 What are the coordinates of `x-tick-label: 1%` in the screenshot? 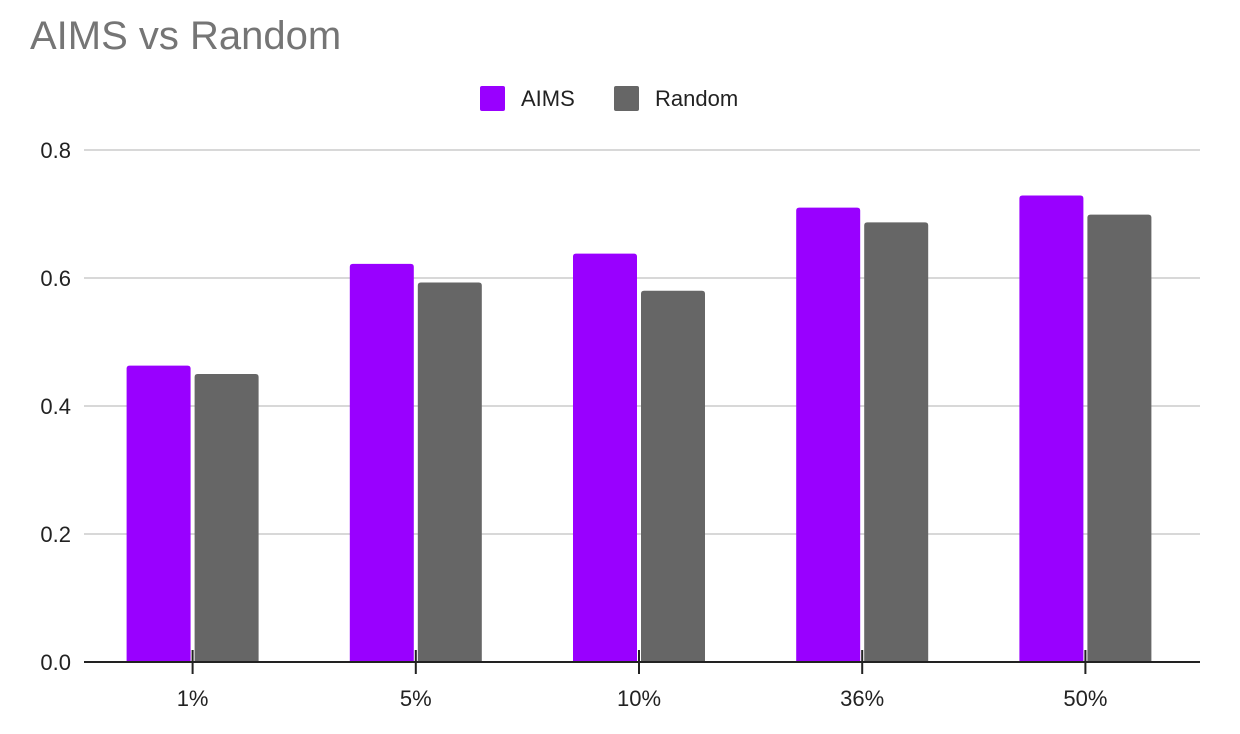 It's located at (193, 698).